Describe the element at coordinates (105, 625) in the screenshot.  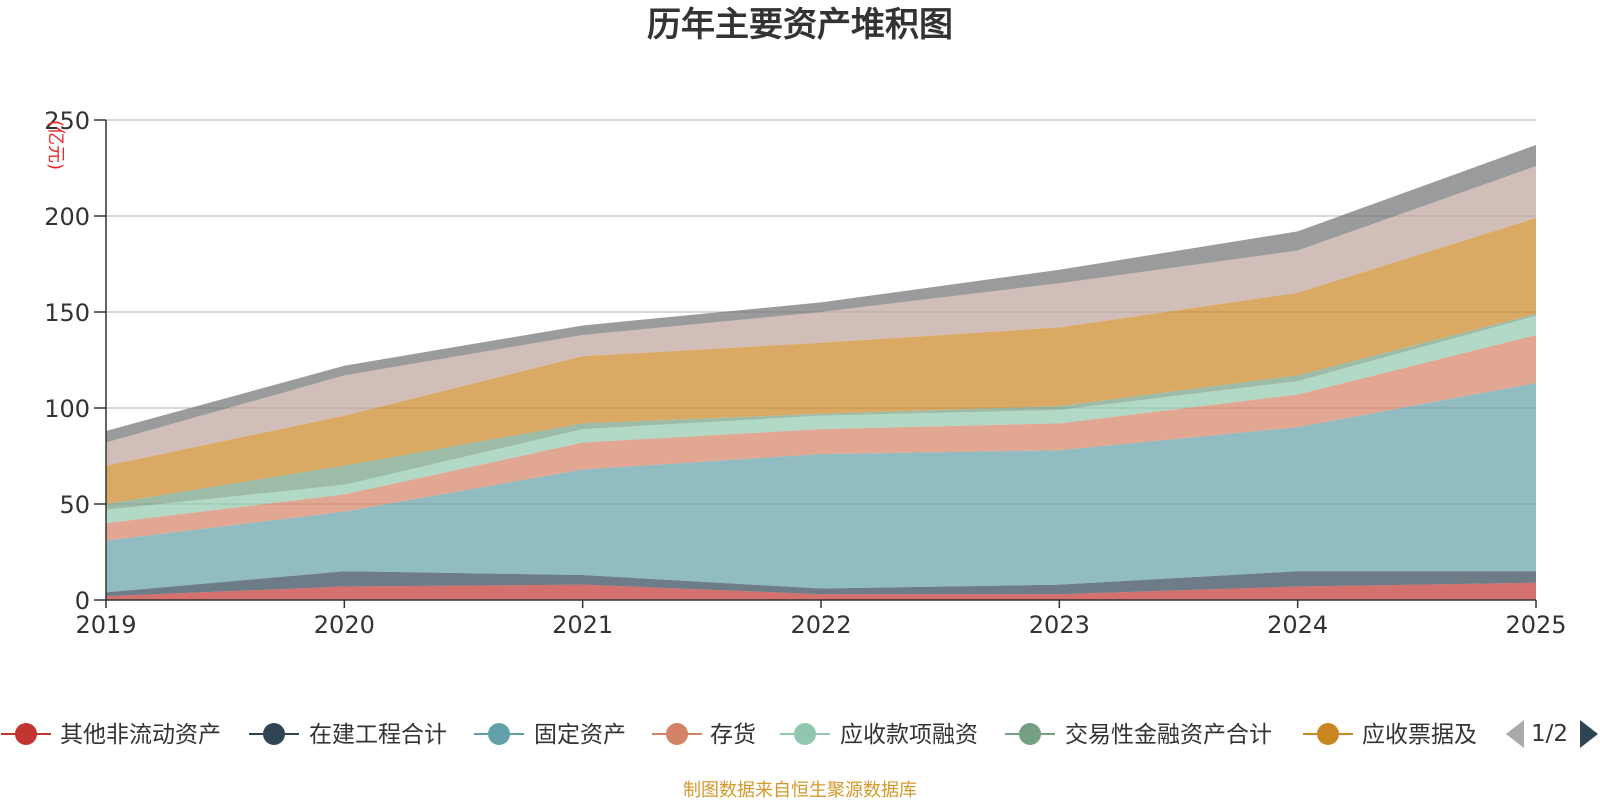
I see `x-tick-label: 2019` at that location.